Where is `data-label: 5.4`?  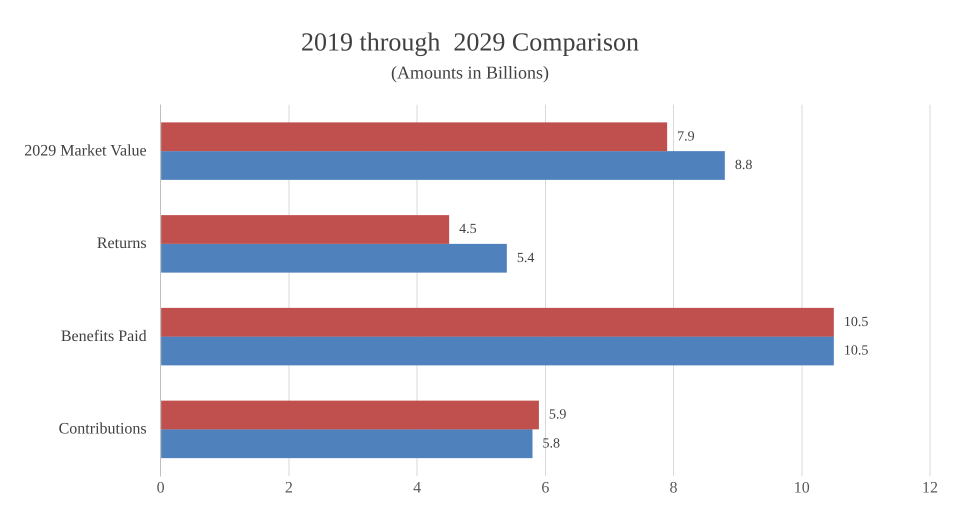 data-label: 5.4 is located at coordinates (525, 258).